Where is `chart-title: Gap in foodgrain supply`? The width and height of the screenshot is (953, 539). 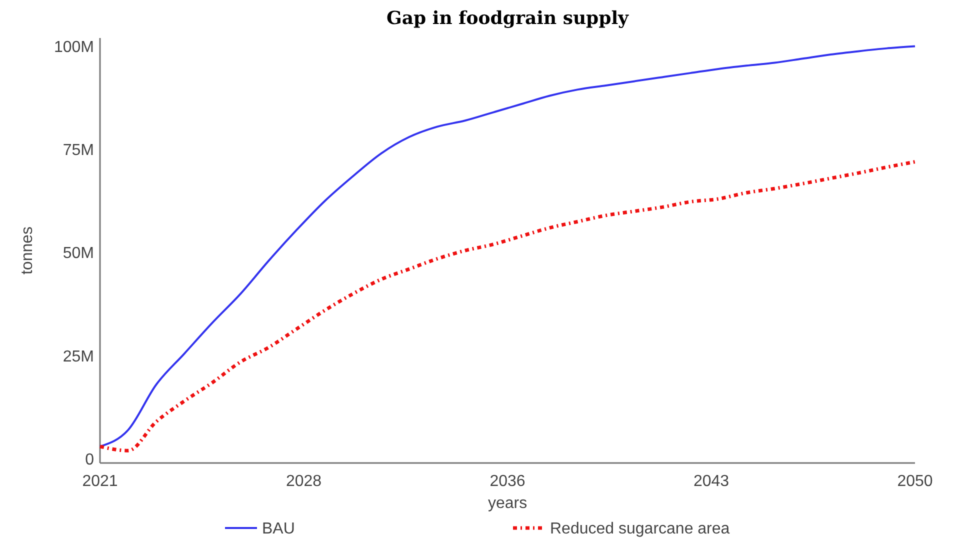 chart-title: Gap in foodgrain supply is located at coordinates (508, 18).